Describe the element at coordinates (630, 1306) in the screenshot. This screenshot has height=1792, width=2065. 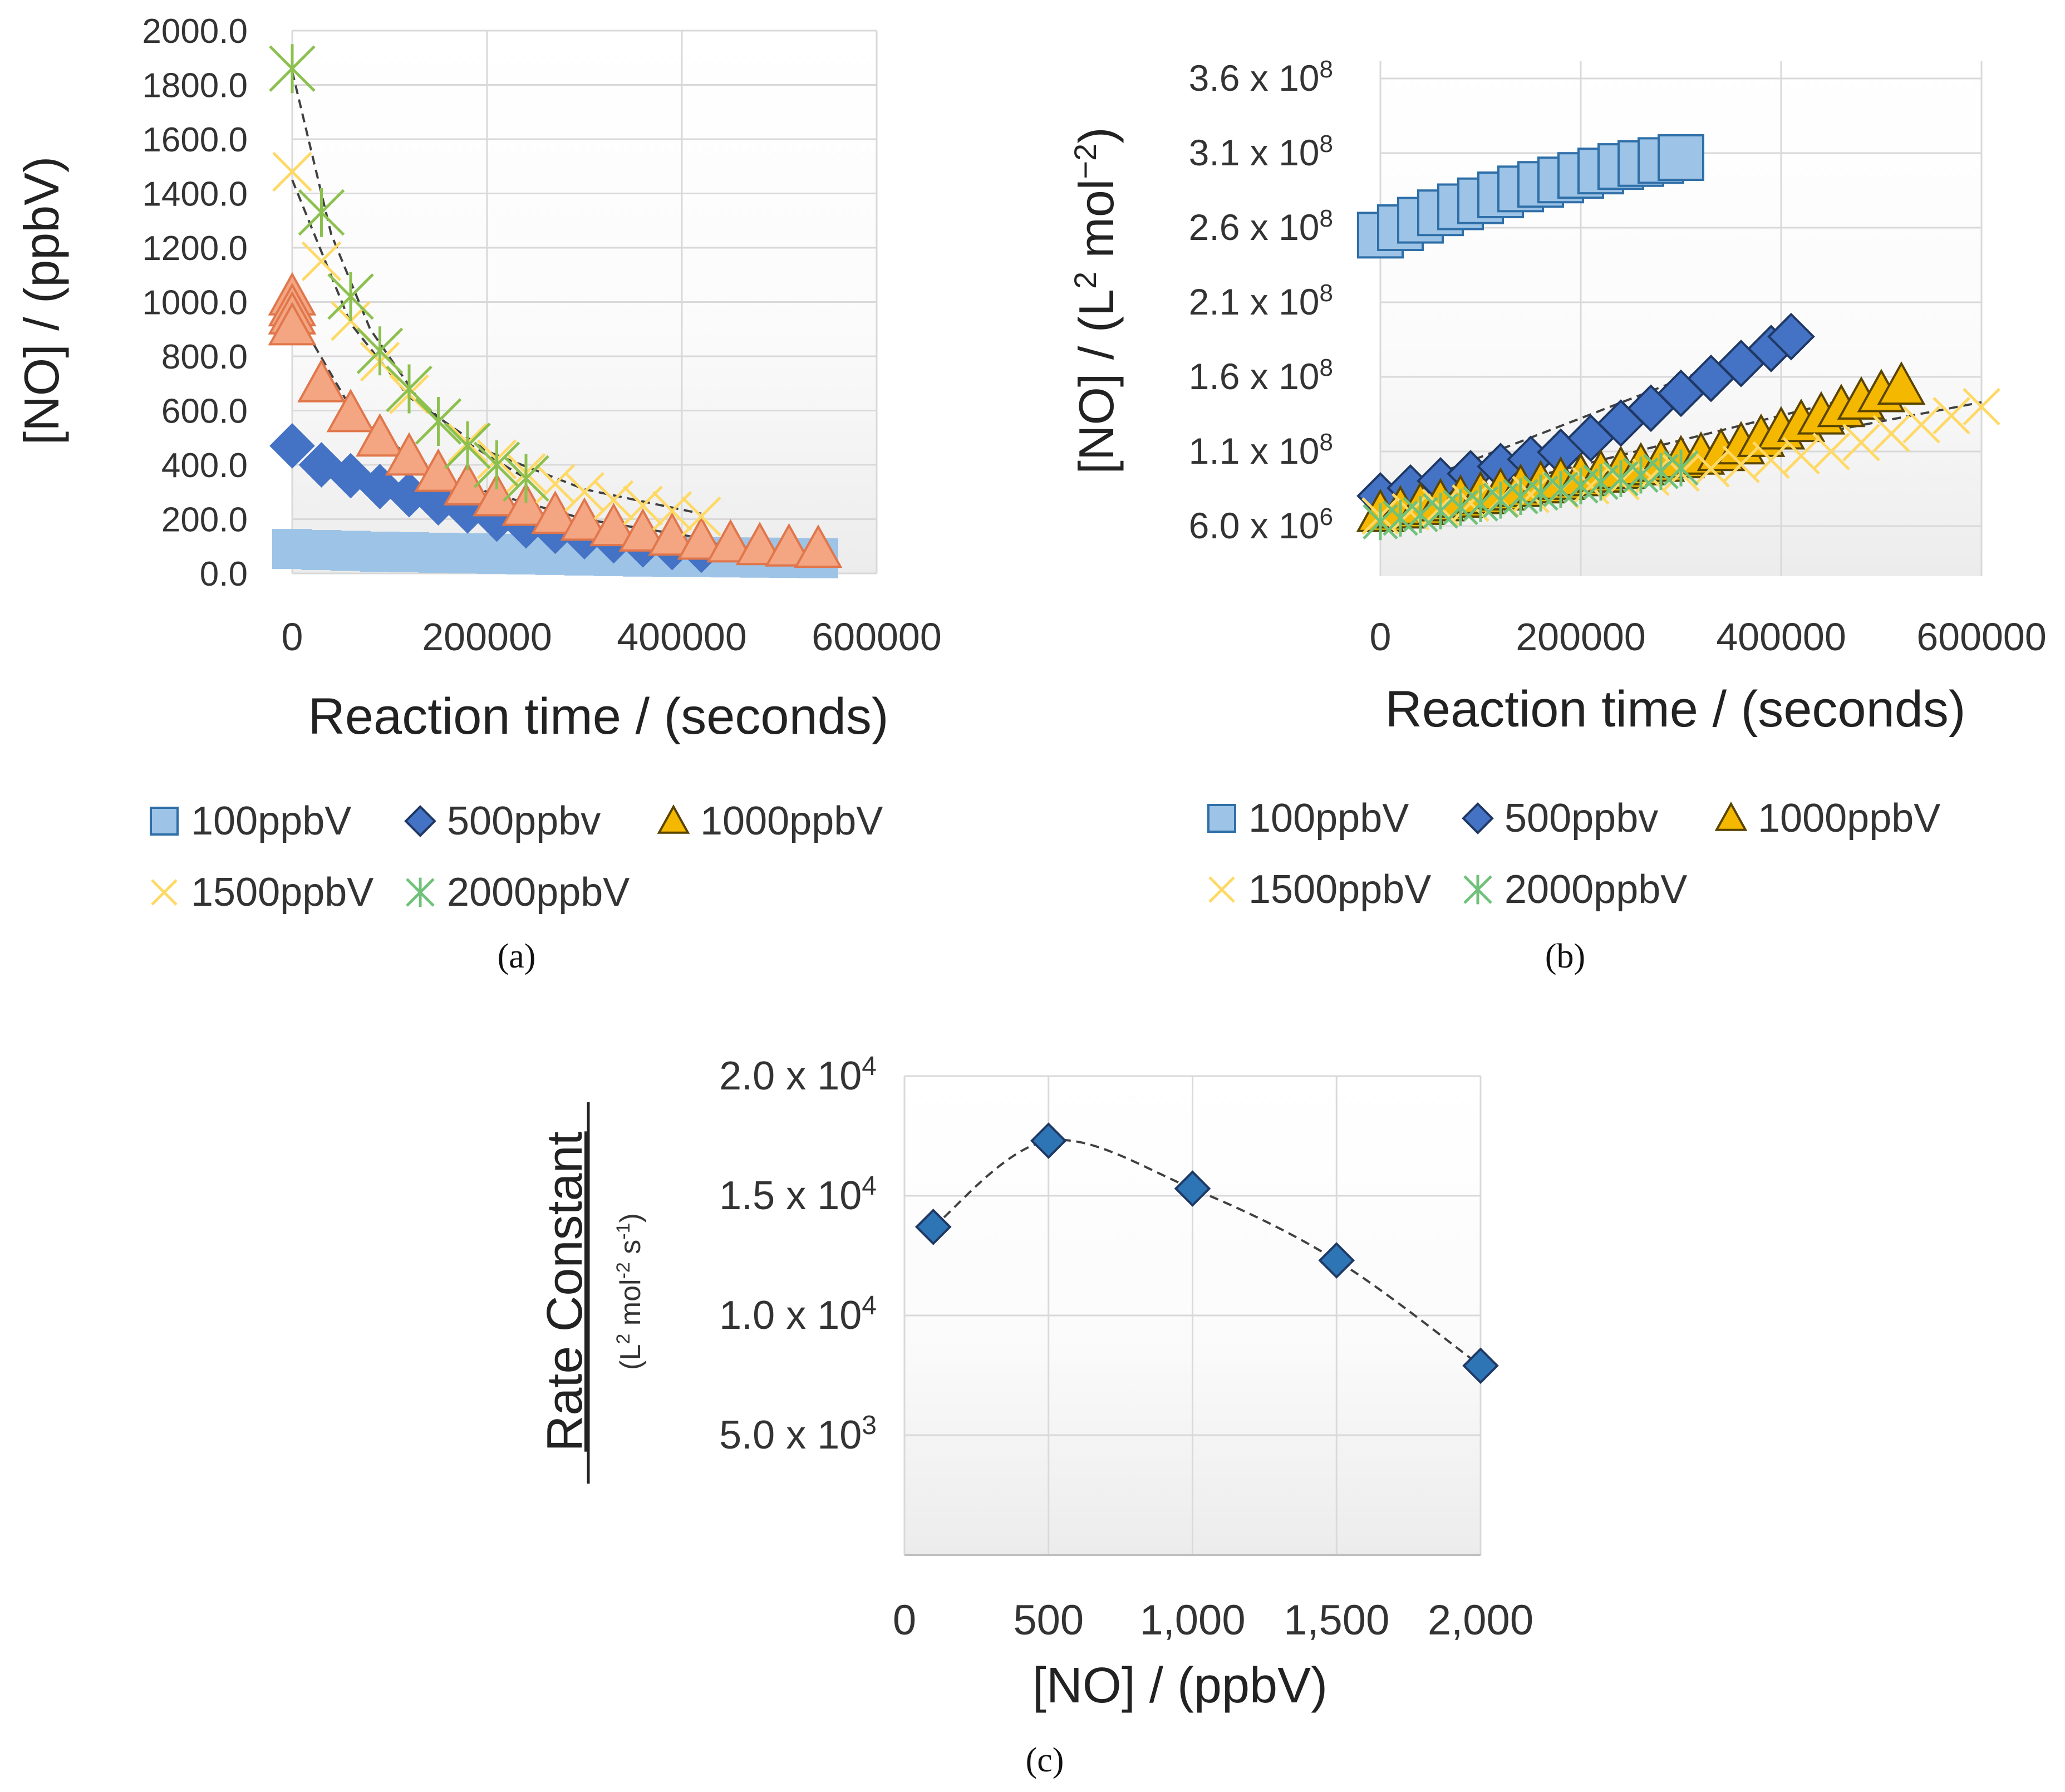
I see `chart-c-unit-mol: mol` at that location.